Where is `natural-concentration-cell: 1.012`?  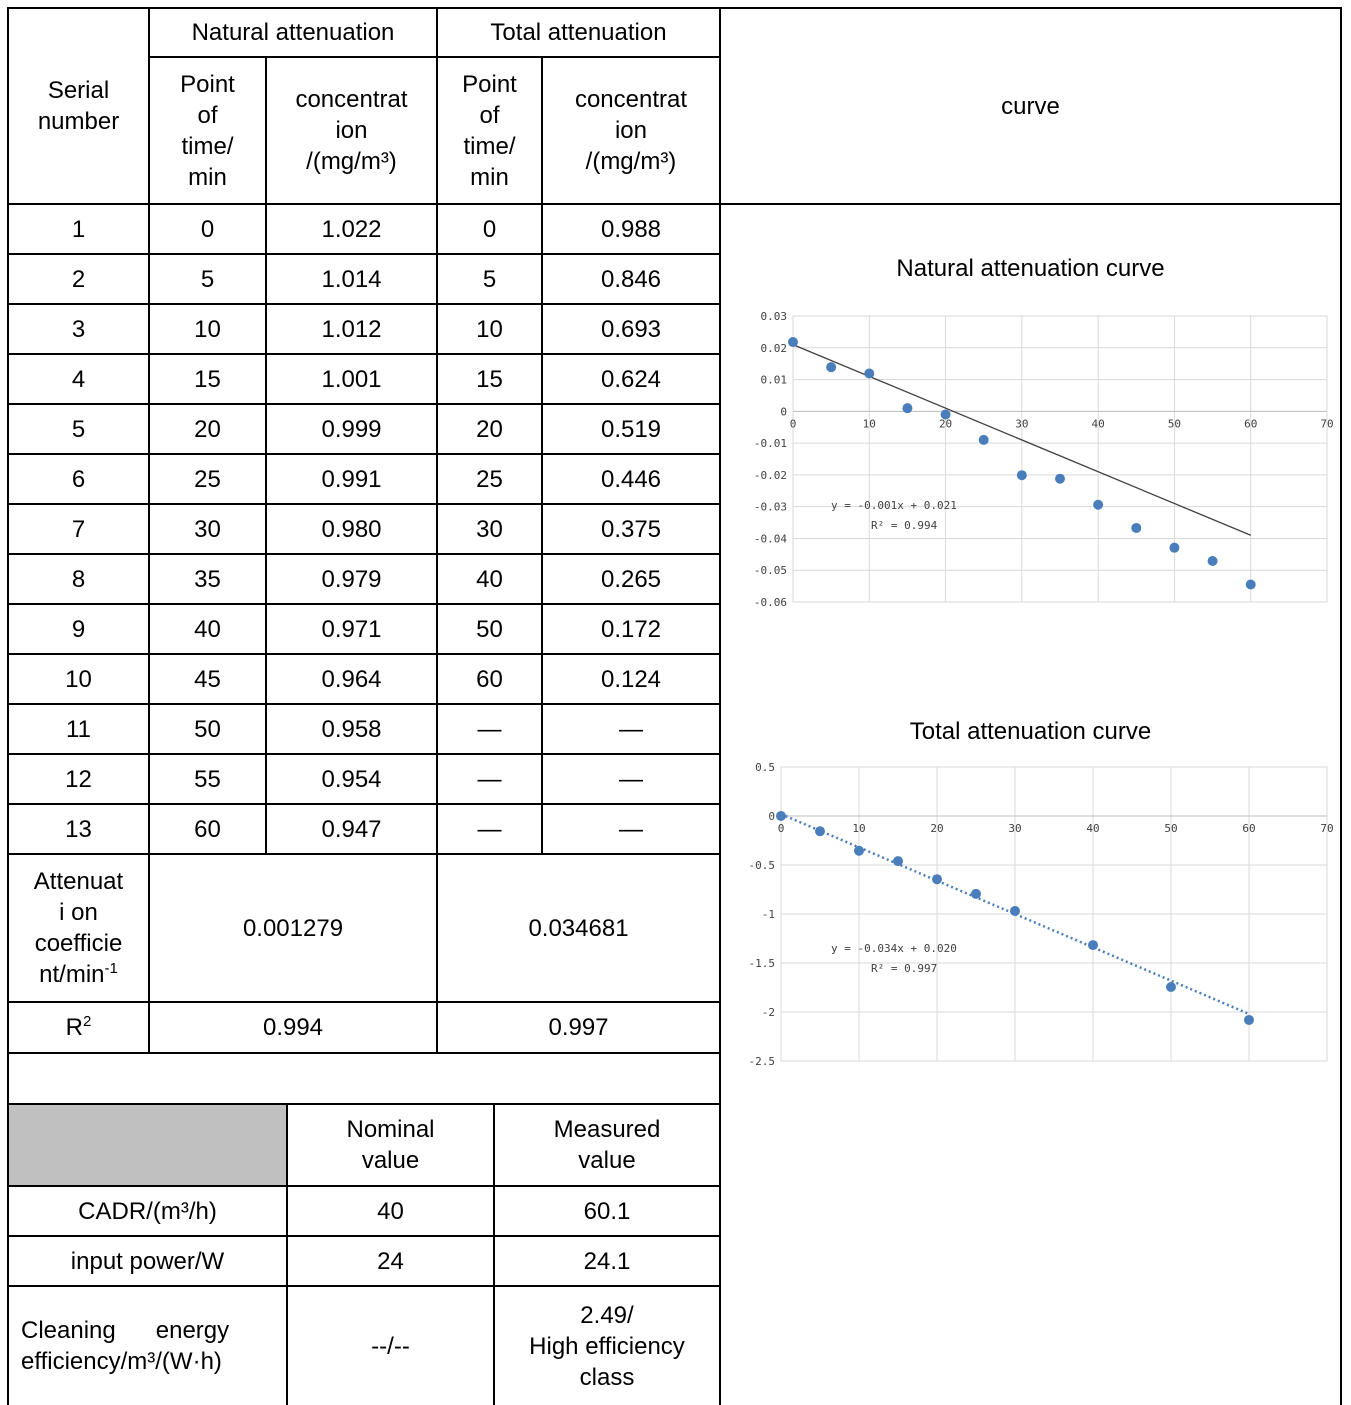 natural-concentration-cell: 1.012 is located at coordinates (351, 329).